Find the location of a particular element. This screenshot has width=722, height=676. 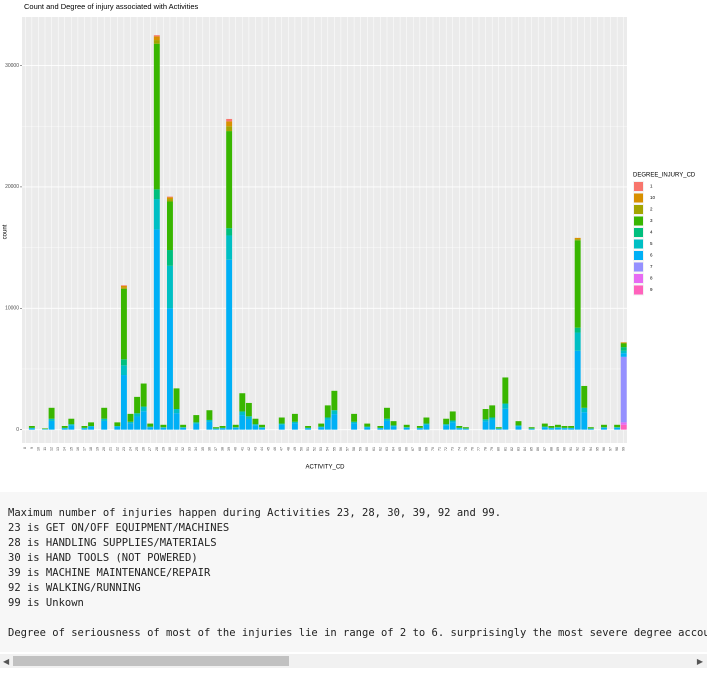

x-tick-label: 13 is located at coordinates (58, 449).